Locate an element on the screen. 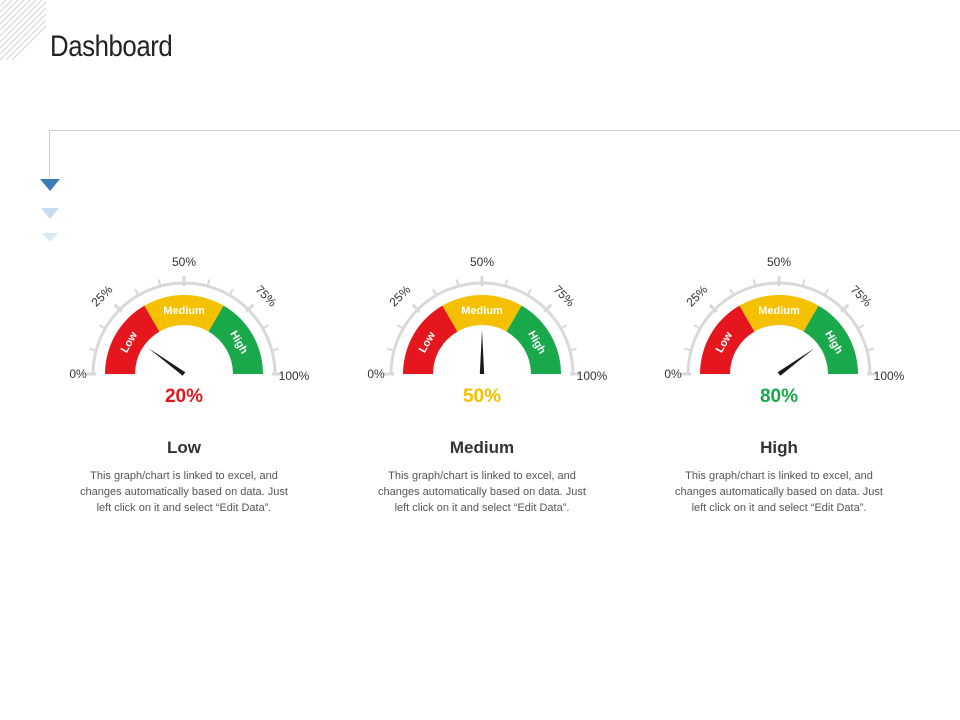 Image resolution: width=960 pixels, height=720 pixels. chevron-down-icon is located at coordinates (50, 210).